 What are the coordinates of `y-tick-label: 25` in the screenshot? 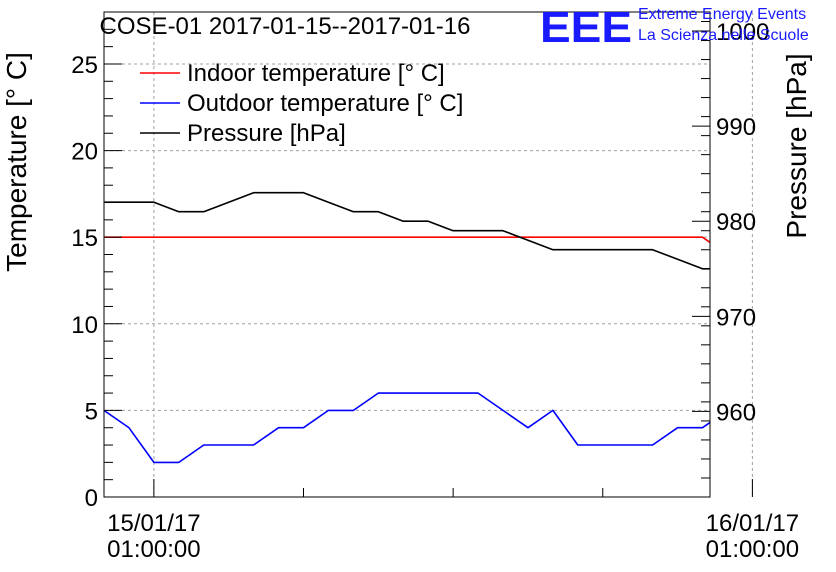 It's located at (84, 65).